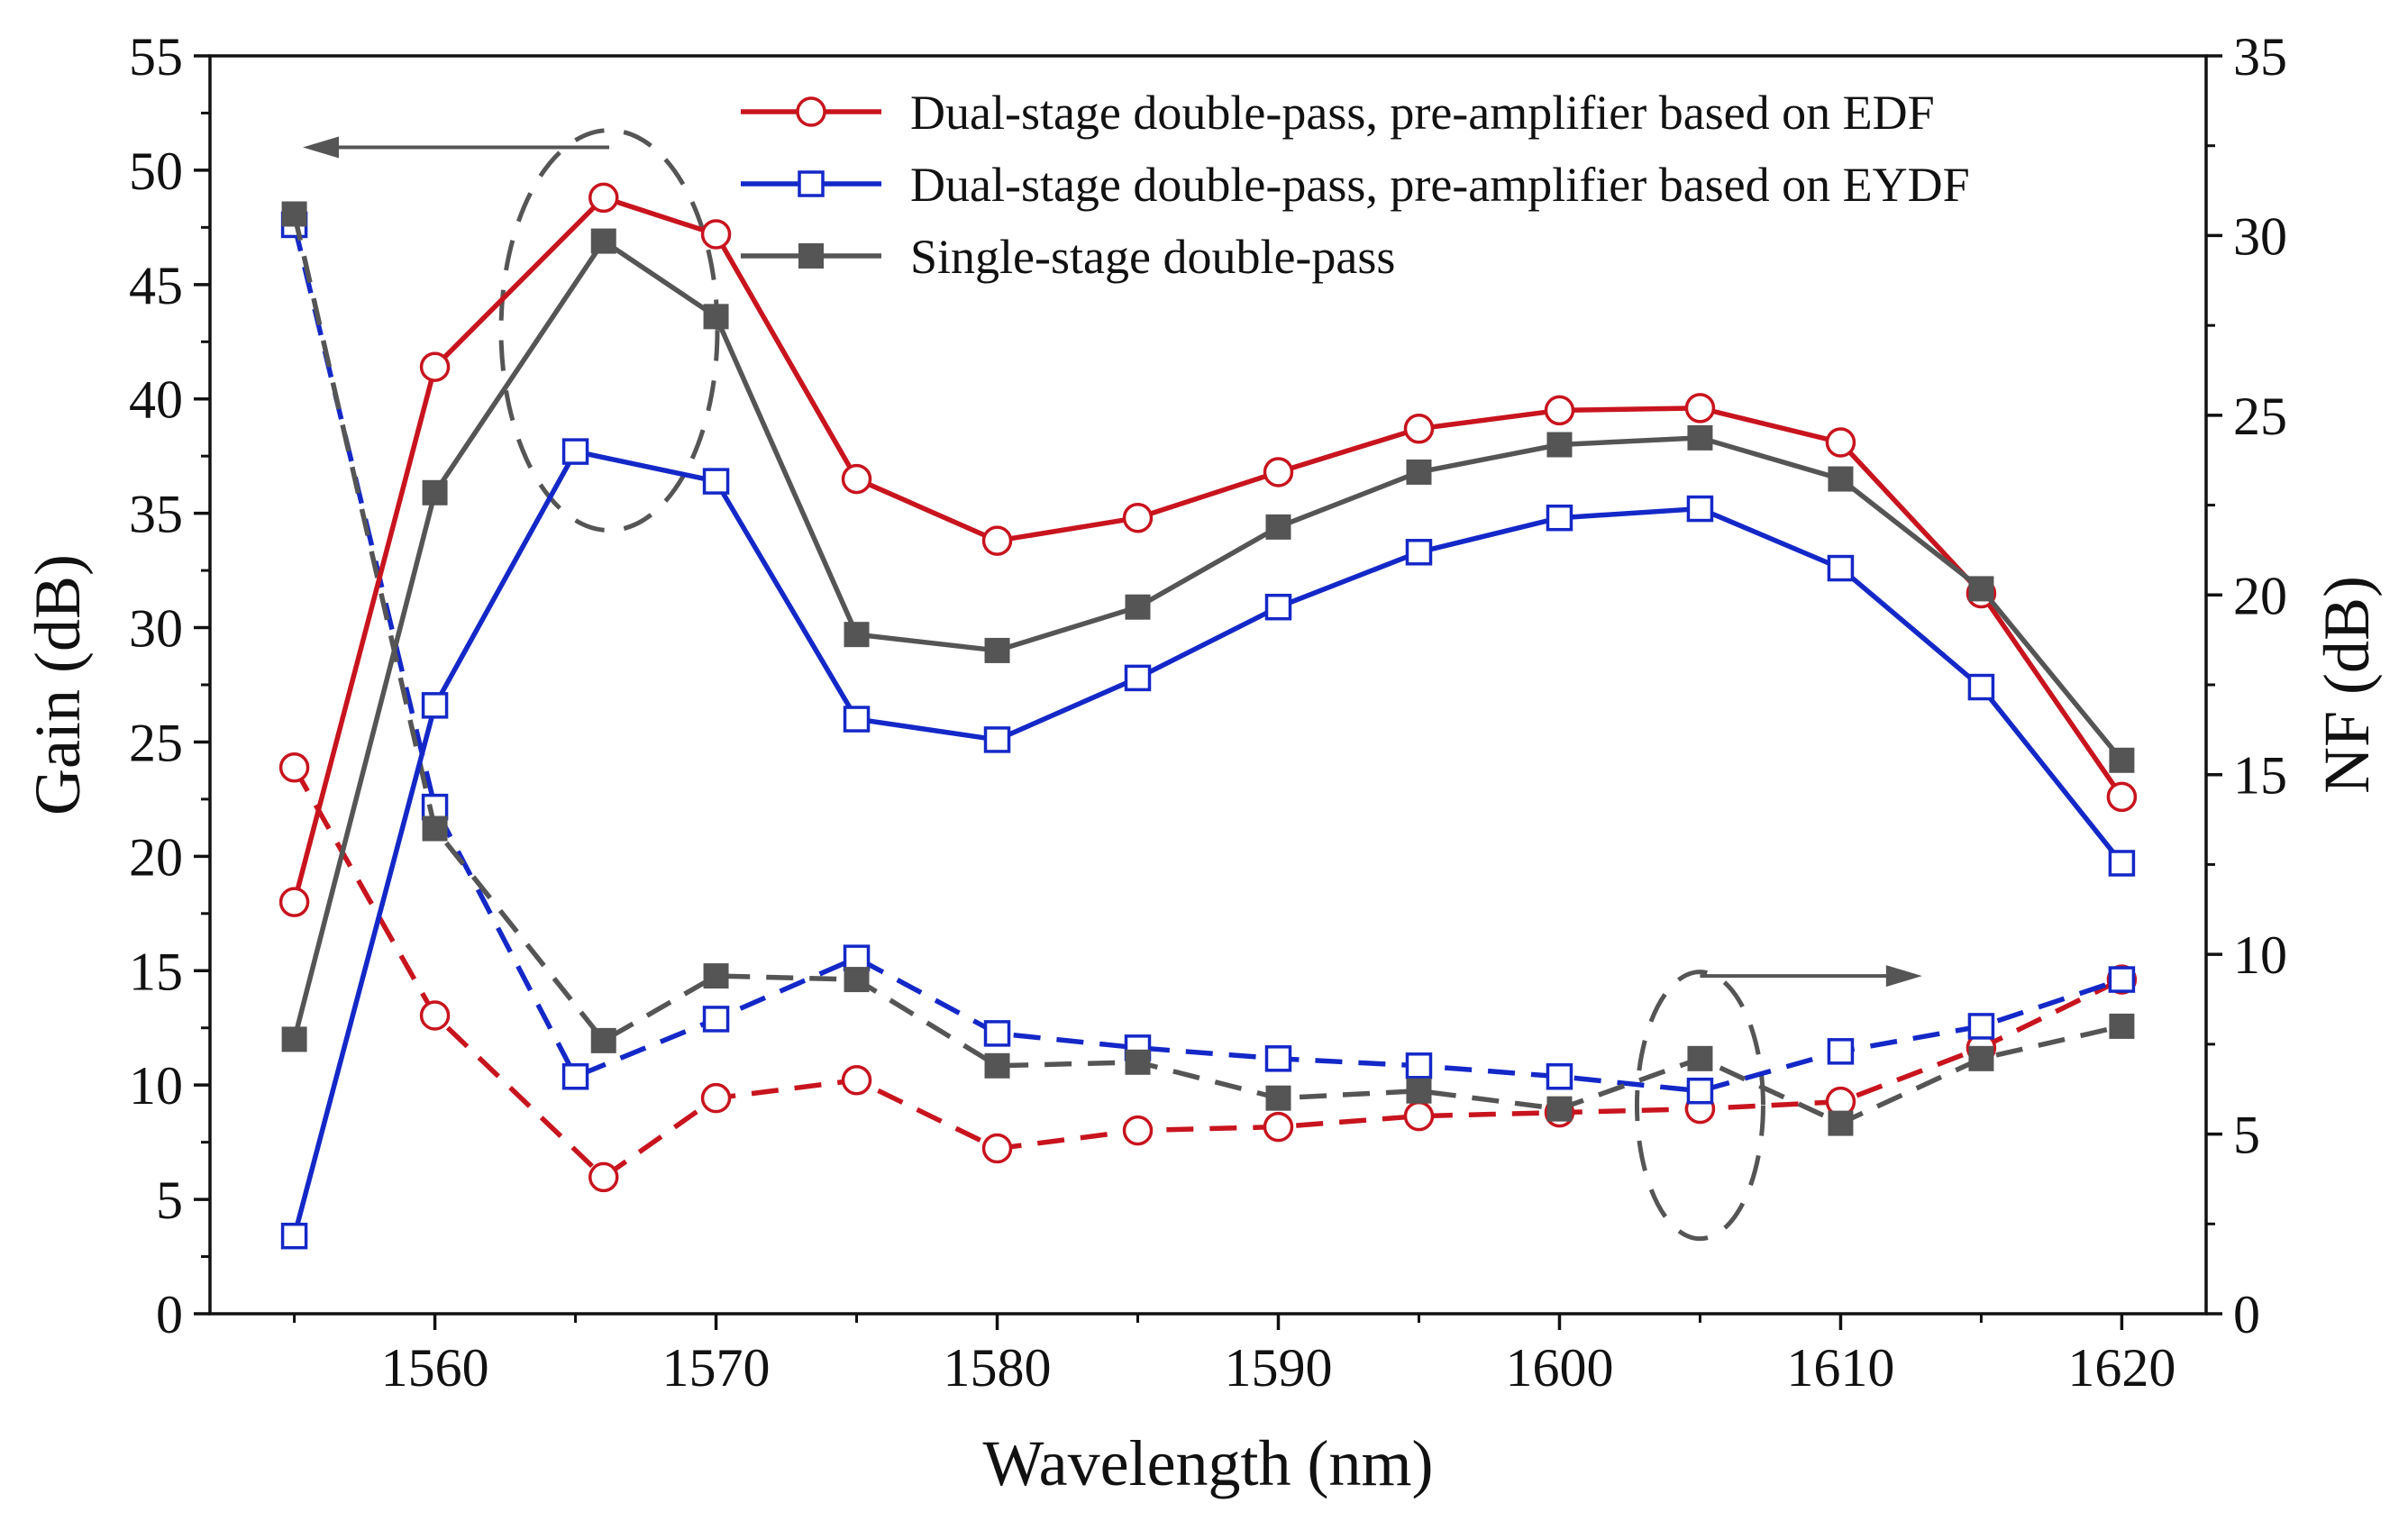 This screenshot has height=1521, width=2408. What do you see at coordinates (1903, 976) in the screenshot?
I see `right-arrow-head` at bounding box center [1903, 976].